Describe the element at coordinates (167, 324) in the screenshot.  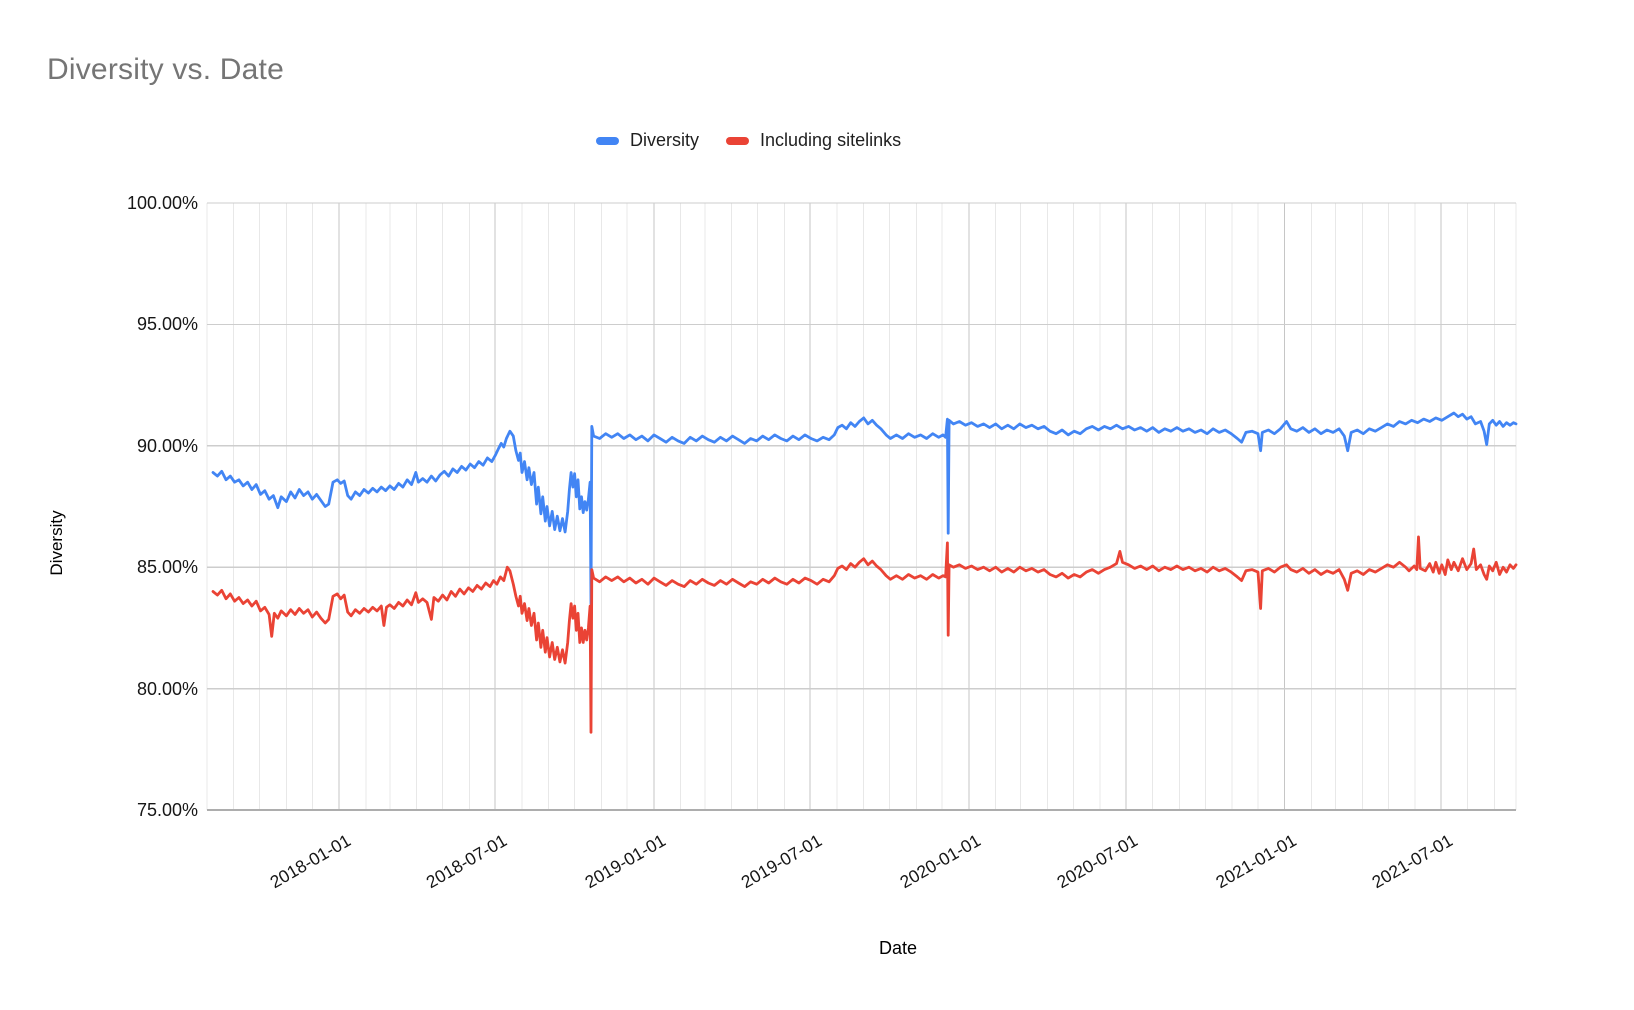
I see `y-axis-tick-label-95: 95.00%` at that location.